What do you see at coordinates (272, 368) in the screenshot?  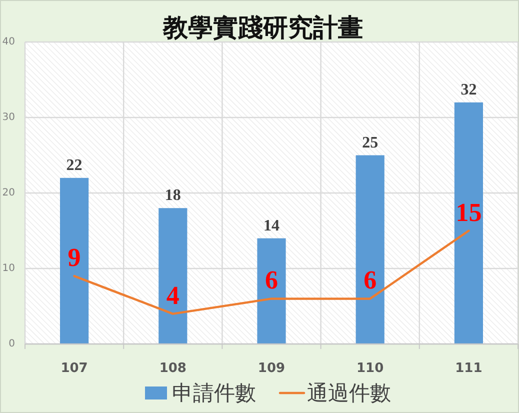 I see `x-tick-label: 109` at bounding box center [272, 368].